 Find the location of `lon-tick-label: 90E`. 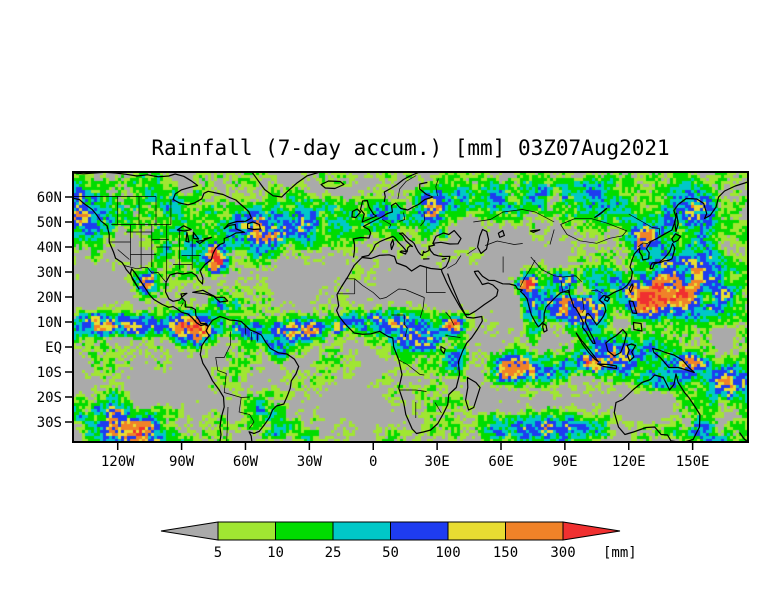

lon-tick-label: 90E is located at coordinates (564, 462).